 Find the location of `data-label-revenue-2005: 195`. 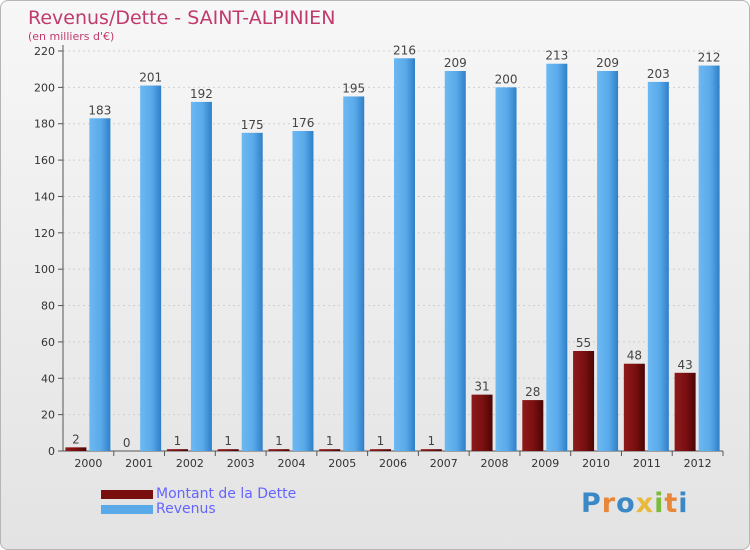

data-label-revenue-2005: 195 is located at coordinates (353, 88).